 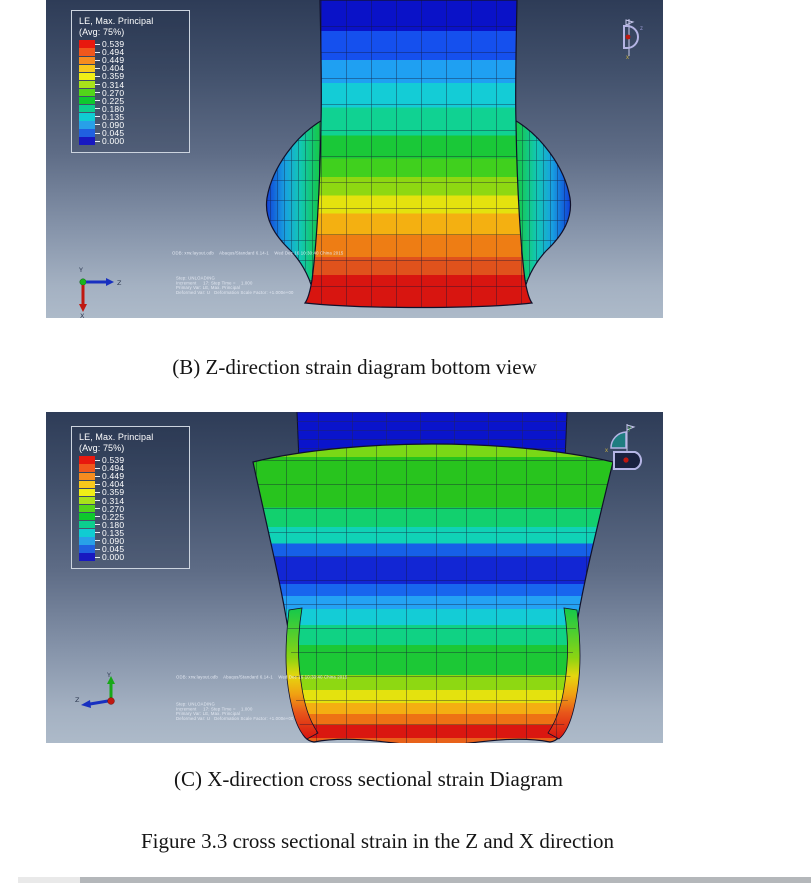 What do you see at coordinates (297, 208) in the screenshot?
I see `mesh-overlay-left-wing` at bounding box center [297, 208].